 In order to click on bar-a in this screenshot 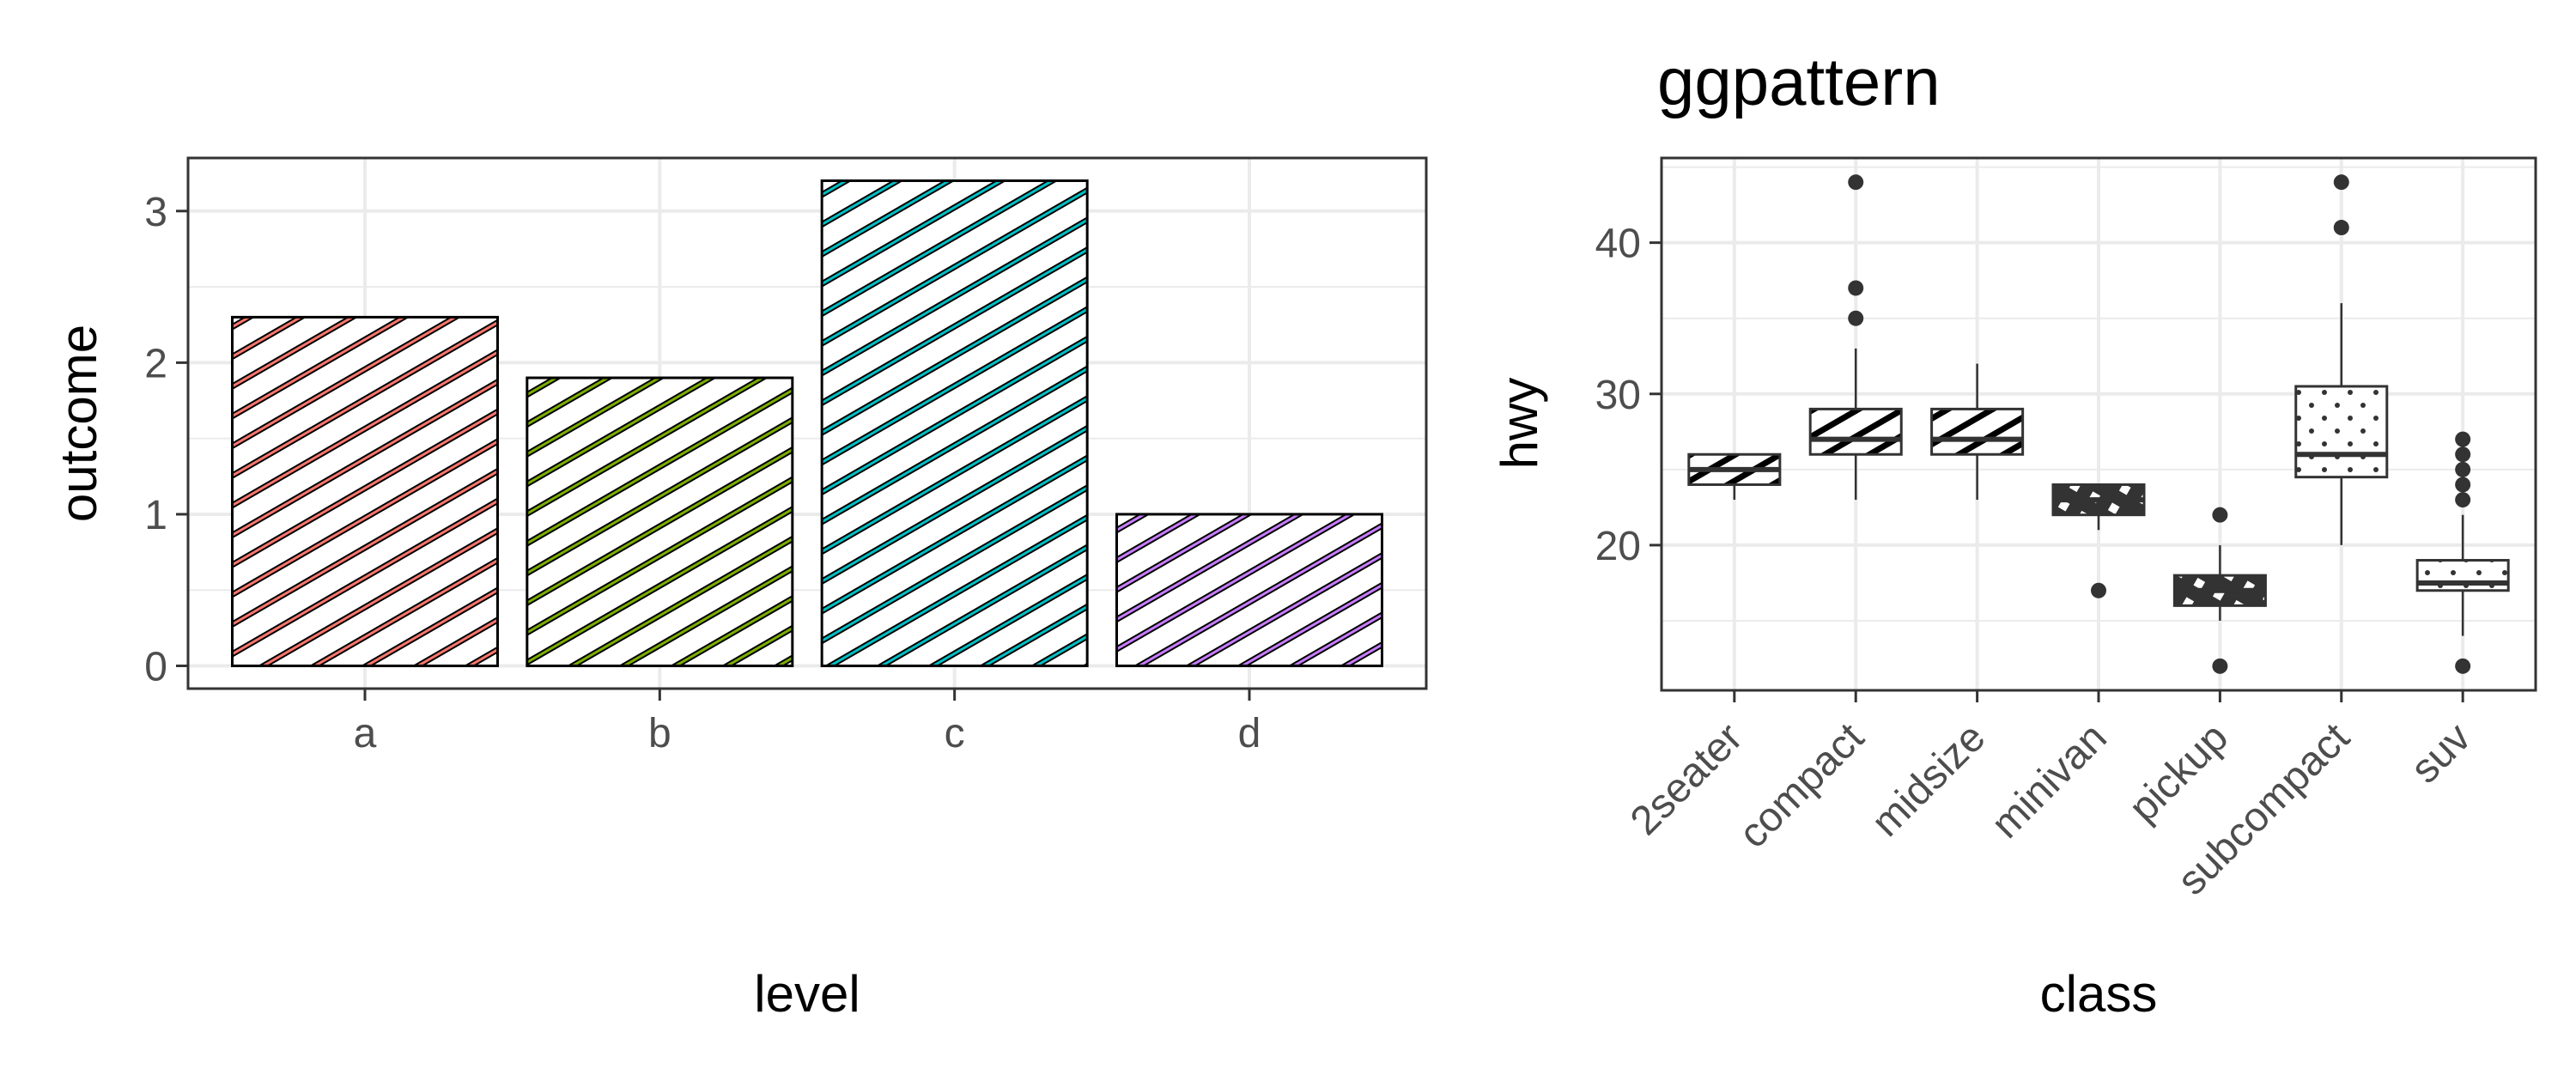, I will do `click(365, 491)`.